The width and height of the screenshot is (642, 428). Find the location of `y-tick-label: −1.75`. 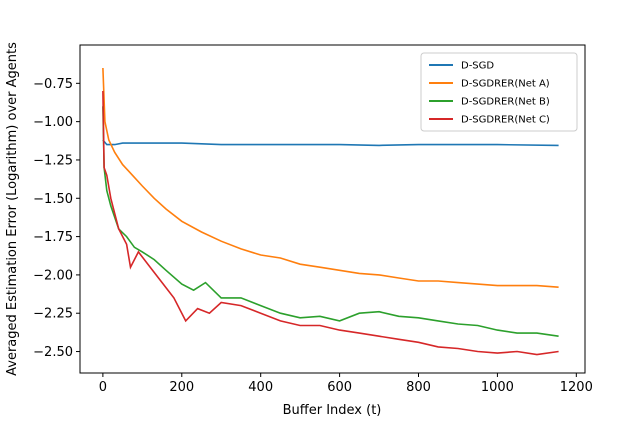

y-tick-label: −1.75 is located at coordinates (53, 237).